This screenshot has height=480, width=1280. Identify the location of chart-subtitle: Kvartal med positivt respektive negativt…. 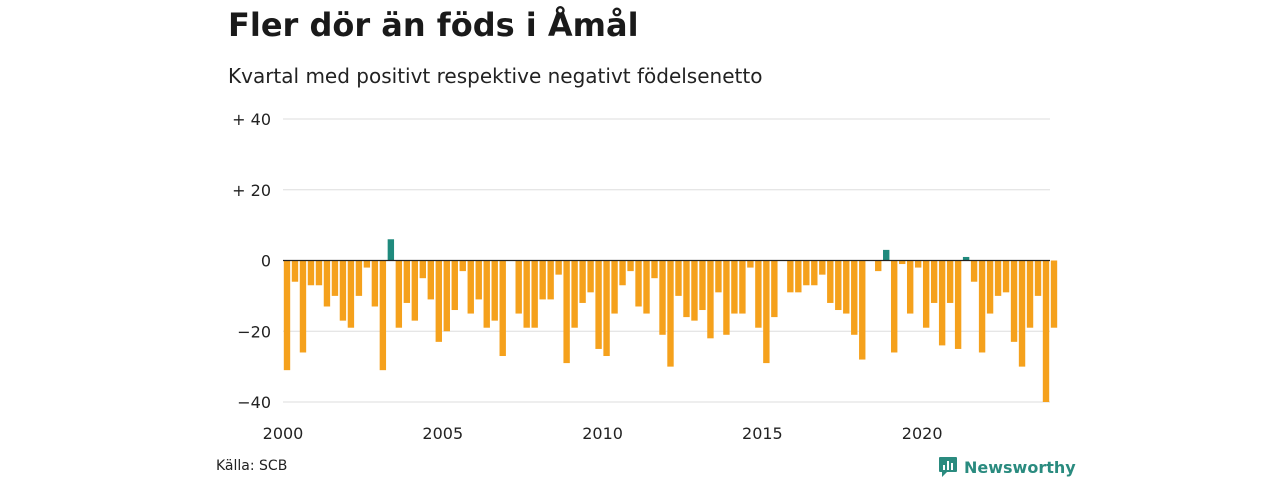
(495, 76).